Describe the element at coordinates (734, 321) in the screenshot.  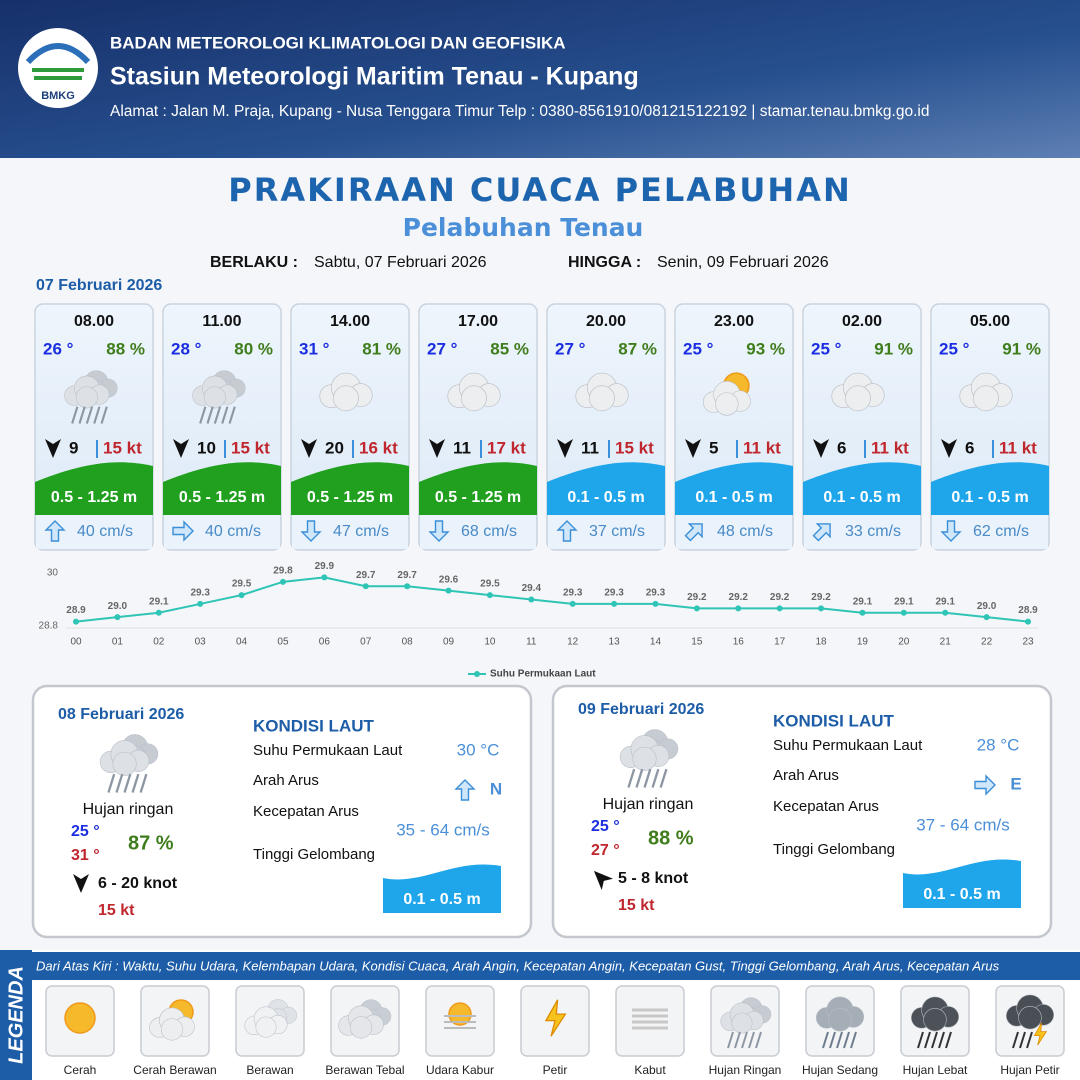
I see `slot-time: 23.00` at that location.